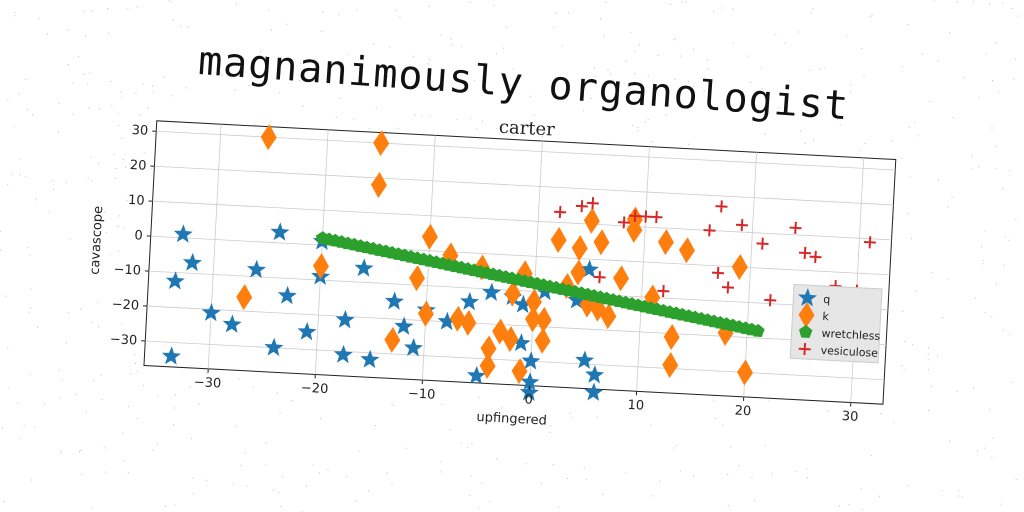  Describe the element at coordinates (207, 383) in the screenshot. I see `x-tick-label: −30` at that location.